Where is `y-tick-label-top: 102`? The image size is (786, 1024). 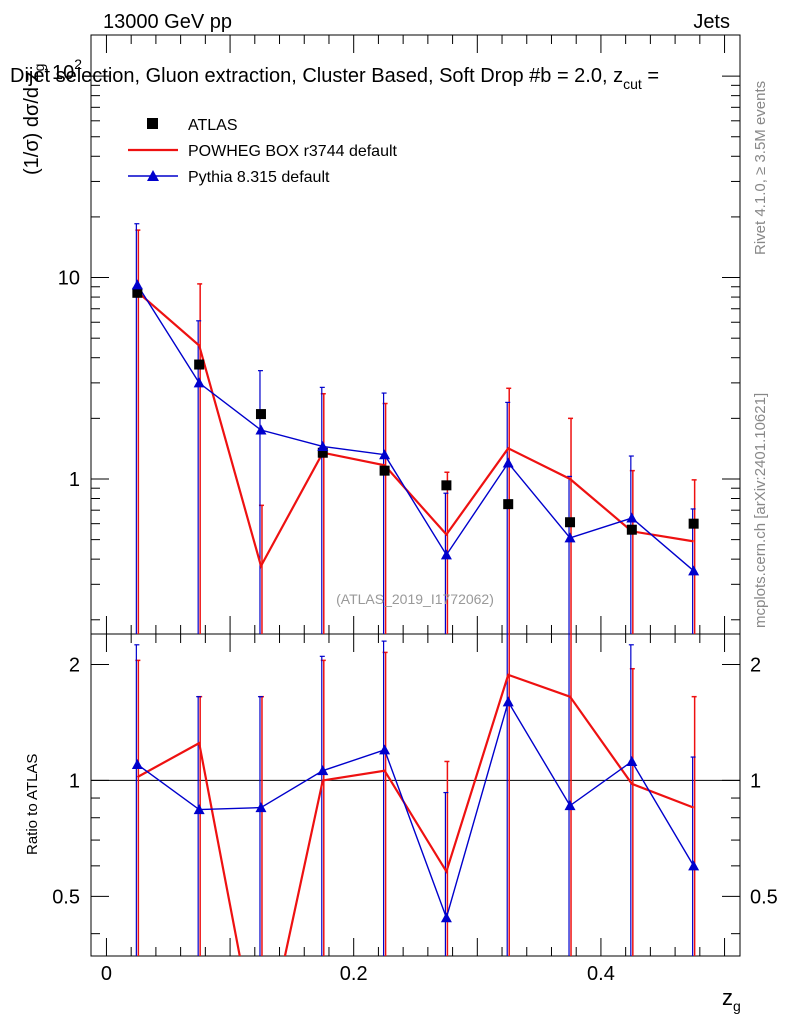 y-tick-label-top: 102 is located at coordinates (67, 70).